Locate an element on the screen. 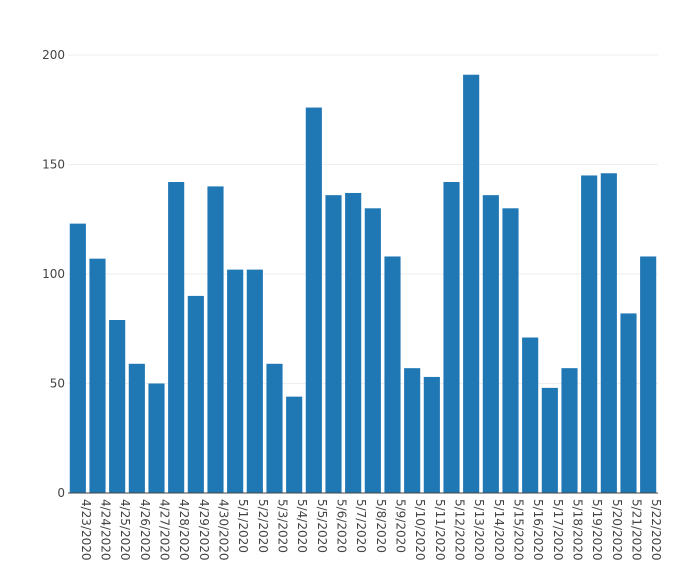 Image resolution: width=680 pixels, height=582 pixels. y-tick-label: 100 is located at coordinates (53, 274).